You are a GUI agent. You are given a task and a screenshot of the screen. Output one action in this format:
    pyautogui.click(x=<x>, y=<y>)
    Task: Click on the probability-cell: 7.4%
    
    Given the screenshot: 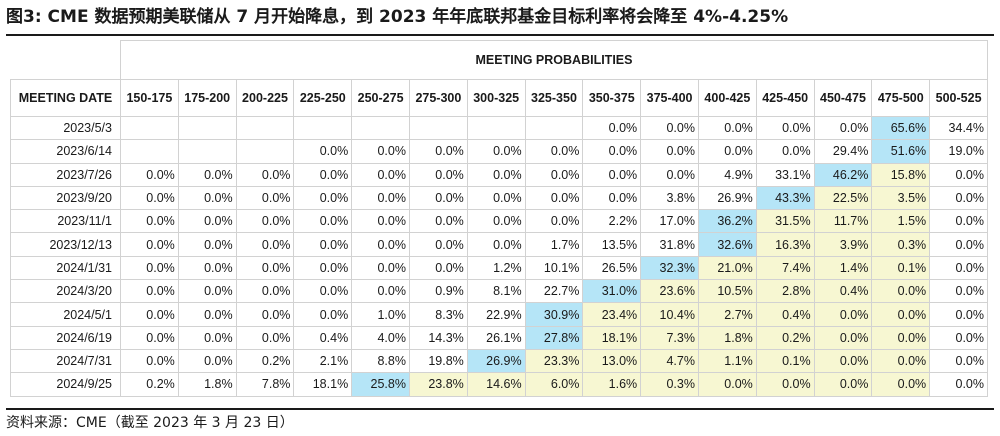 What is the action you would take?
    pyautogui.click(x=785, y=268)
    